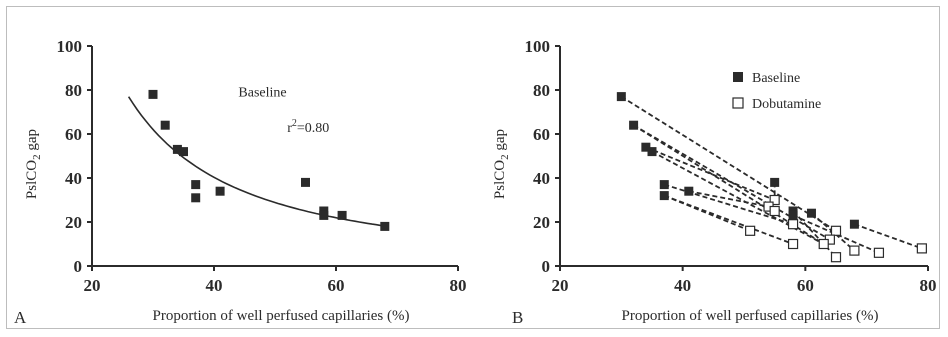 Image resolution: width=948 pixels, height=337 pixels. Describe the element at coordinates (776, 91) in the screenshot. I see `legend: Baseline Dobutamine` at that location.